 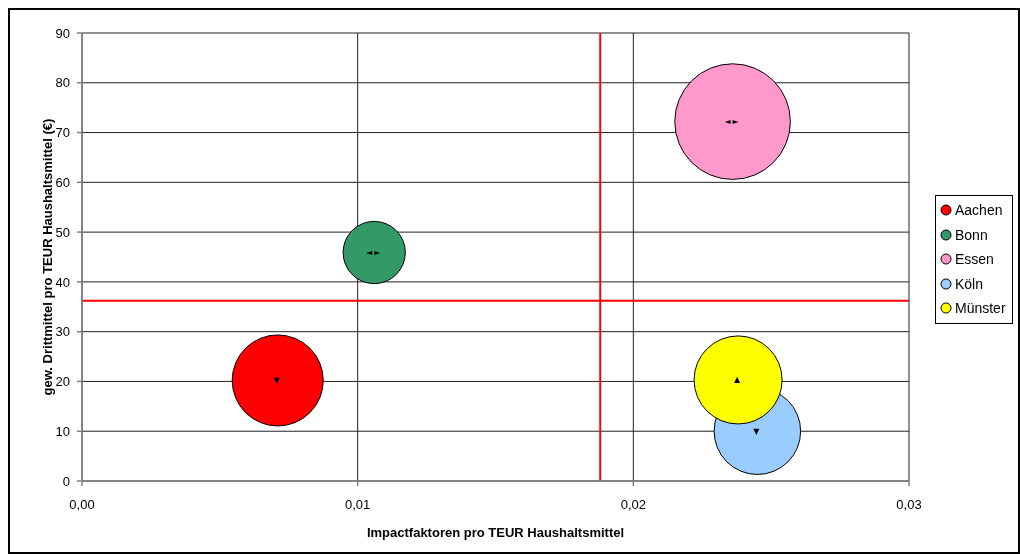 What do you see at coordinates (979, 210) in the screenshot?
I see `legend-label: Aachen` at bounding box center [979, 210].